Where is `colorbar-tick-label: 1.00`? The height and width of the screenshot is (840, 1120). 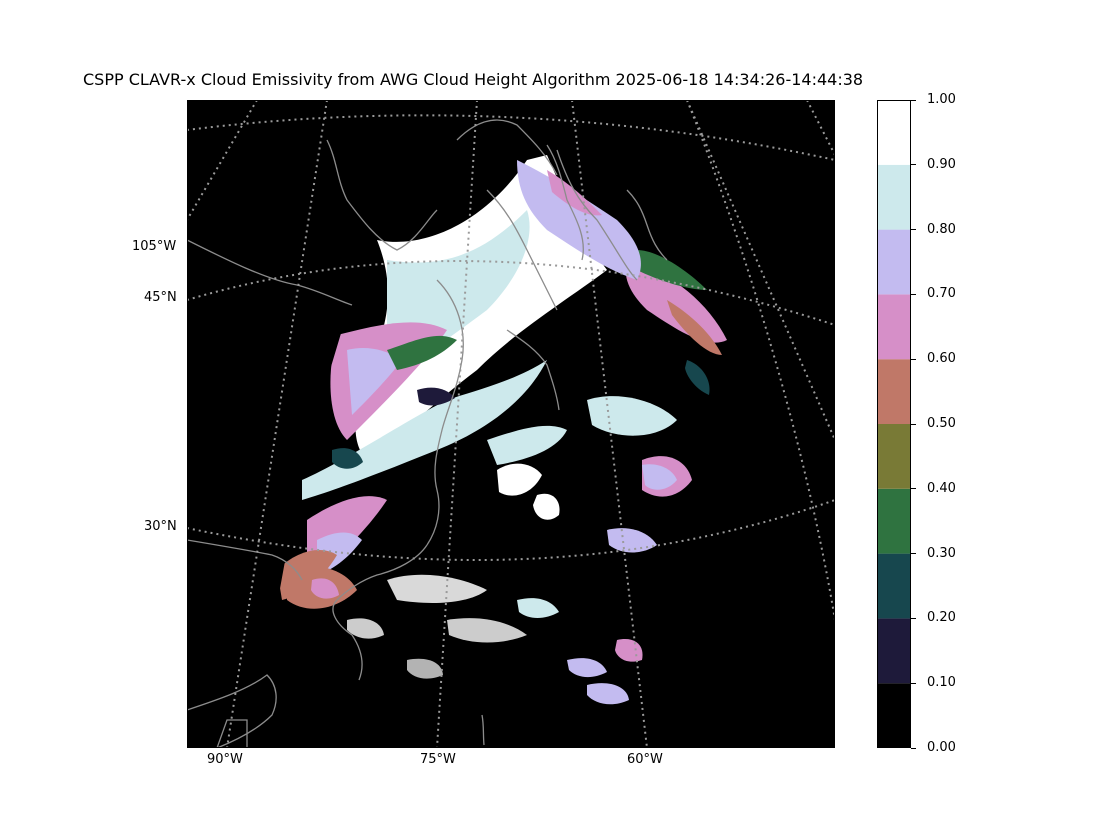
colorbar-tick-label: 1.00 is located at coordinates (941, 99).